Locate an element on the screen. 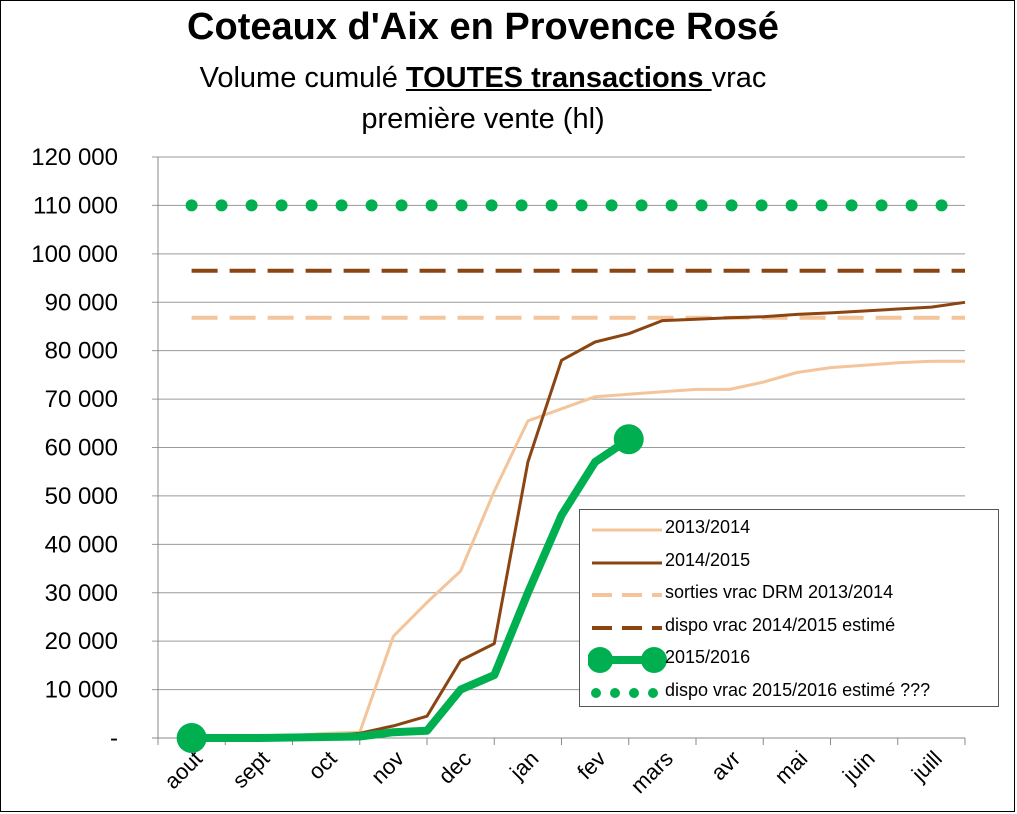 The image size is (1017, 814). y-tick-label: - is located at coordinates (114, 738).